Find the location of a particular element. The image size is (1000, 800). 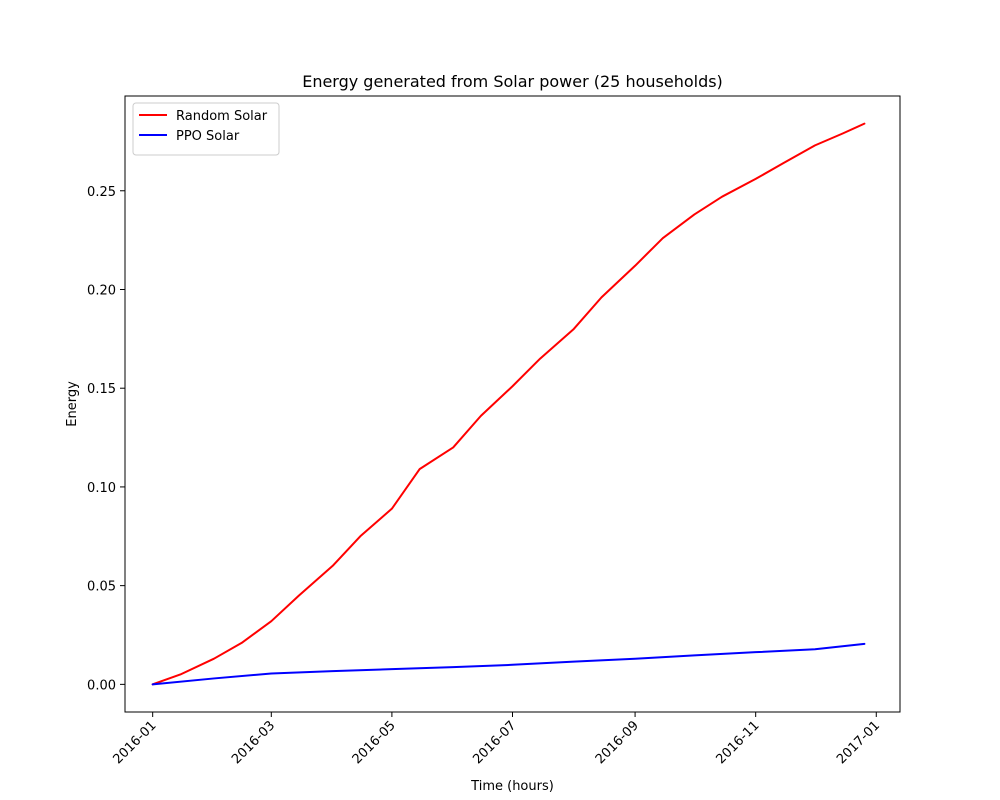

y-tick-label: 0.00 is located at coordinates (101, 685).